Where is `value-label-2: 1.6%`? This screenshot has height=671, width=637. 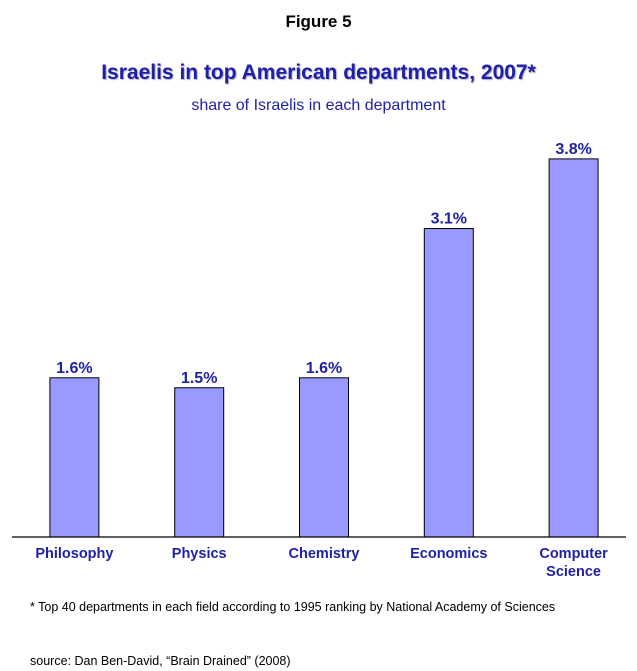
value-label-2: 1.6% is located at coordinates (324, 368).